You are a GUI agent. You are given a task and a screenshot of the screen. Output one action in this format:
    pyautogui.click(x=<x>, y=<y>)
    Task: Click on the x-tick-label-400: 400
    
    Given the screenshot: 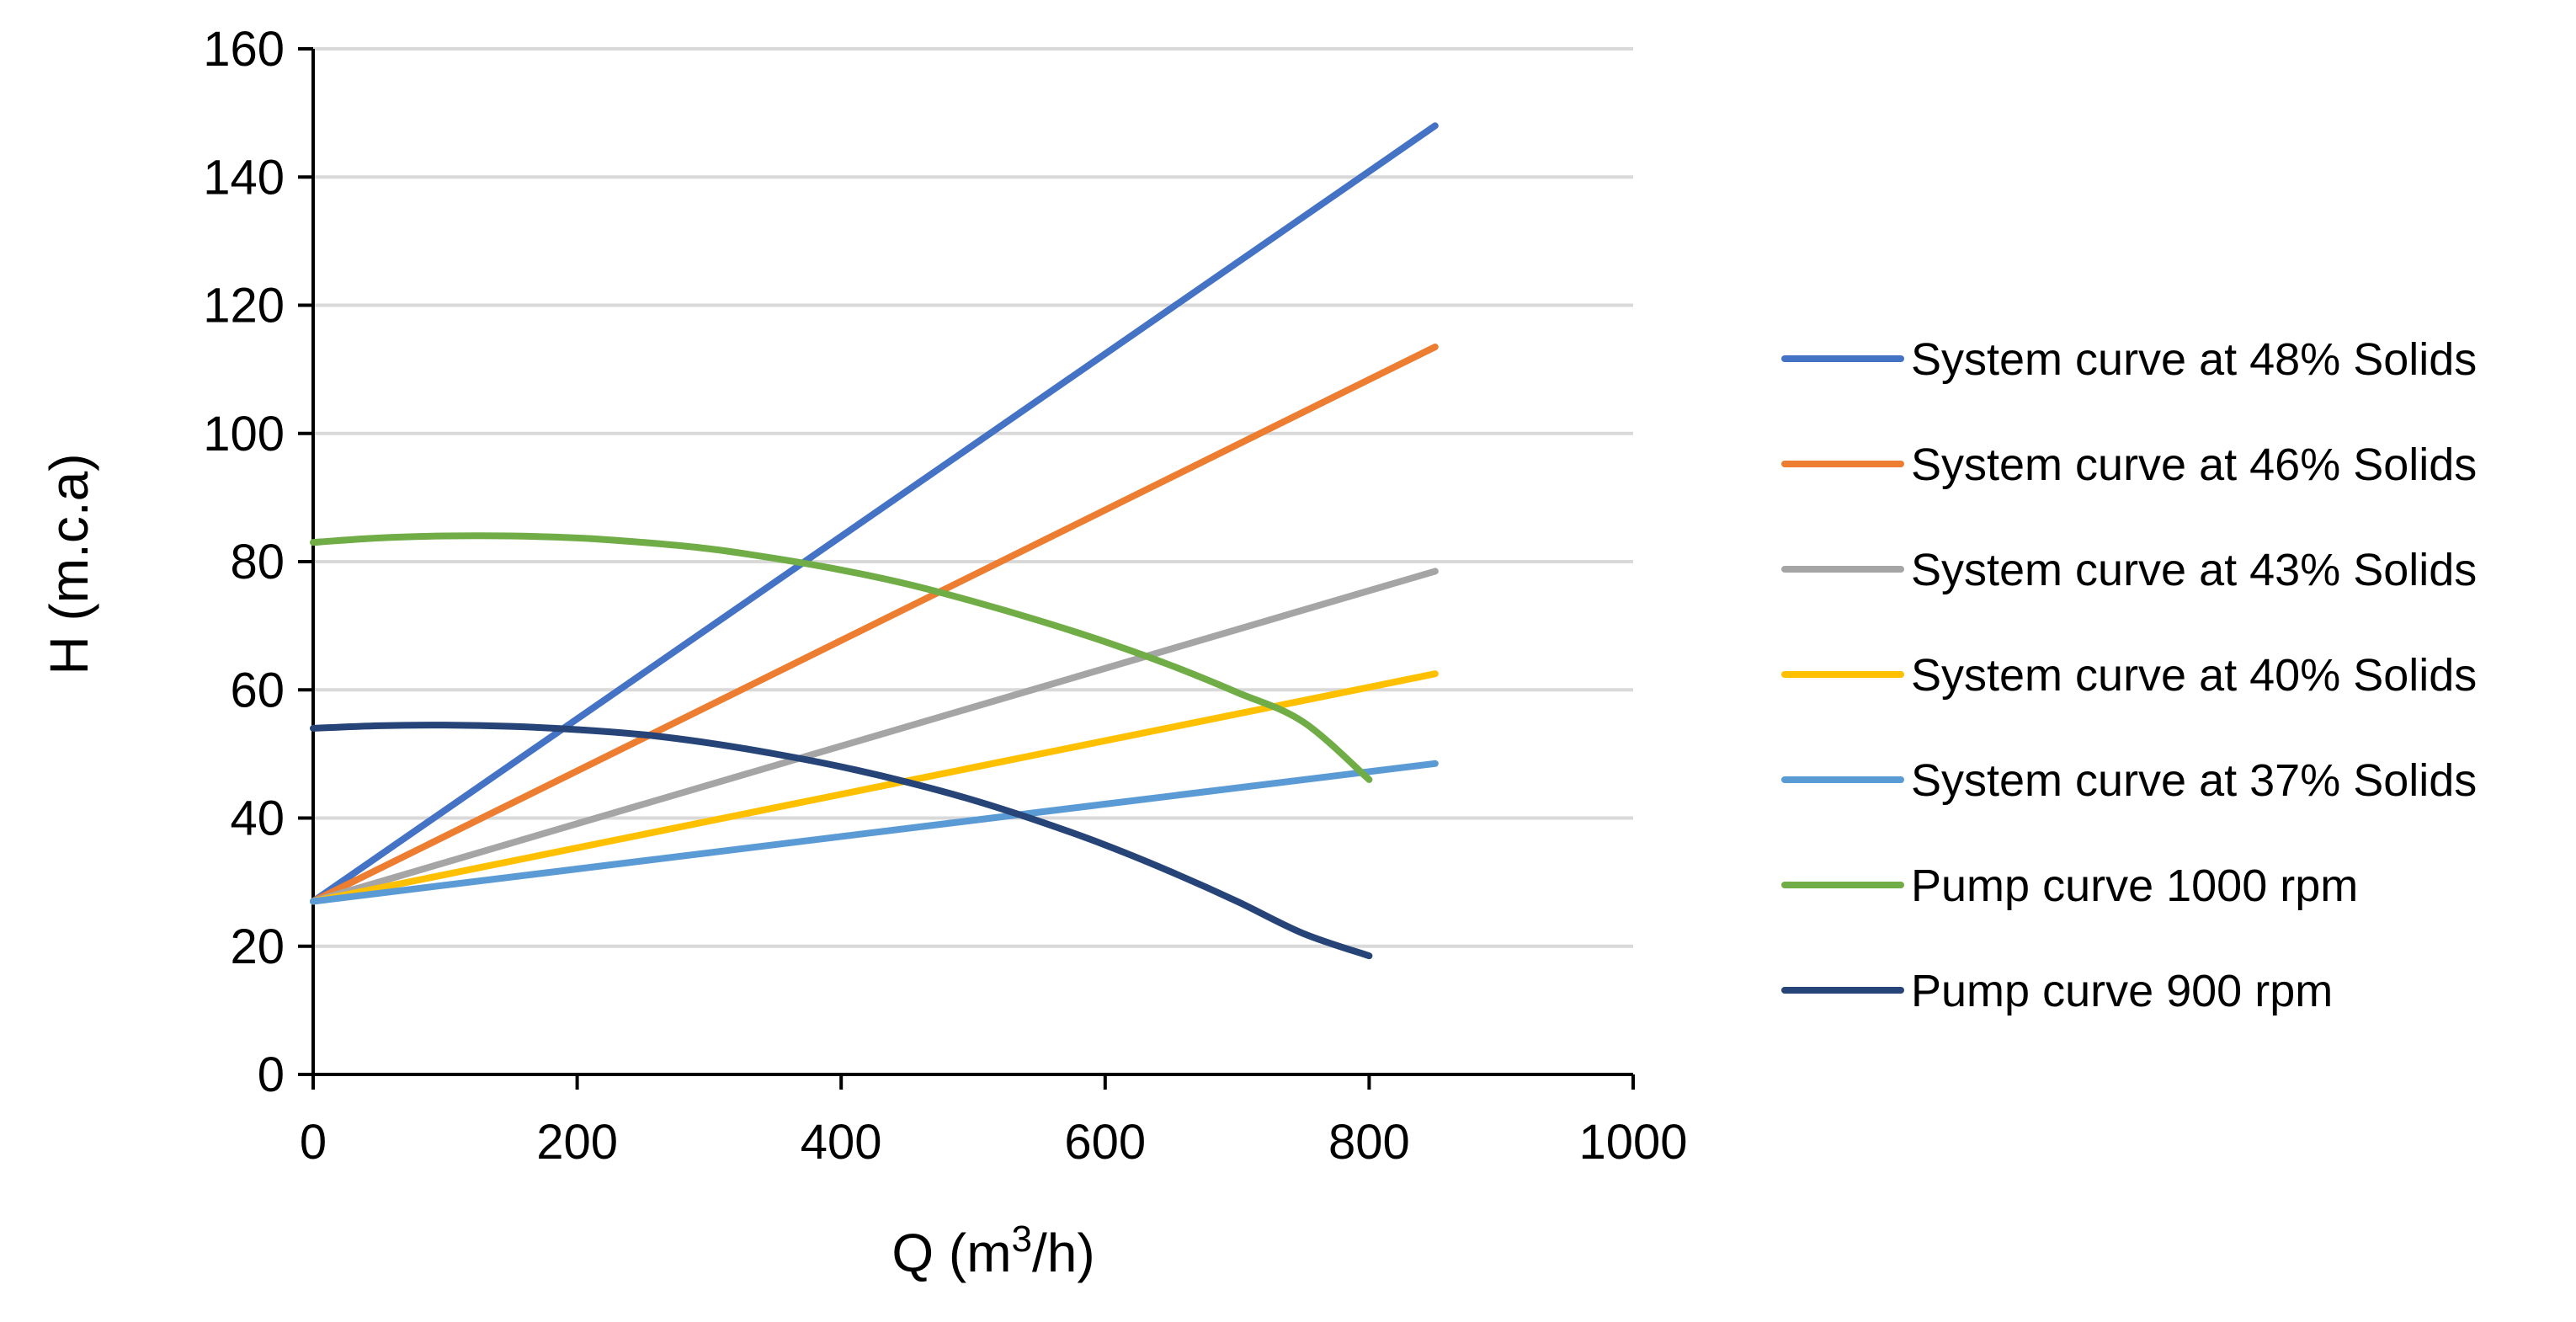 What is the action you would take?
    pyautogui.click(x=841, y=1142)
    